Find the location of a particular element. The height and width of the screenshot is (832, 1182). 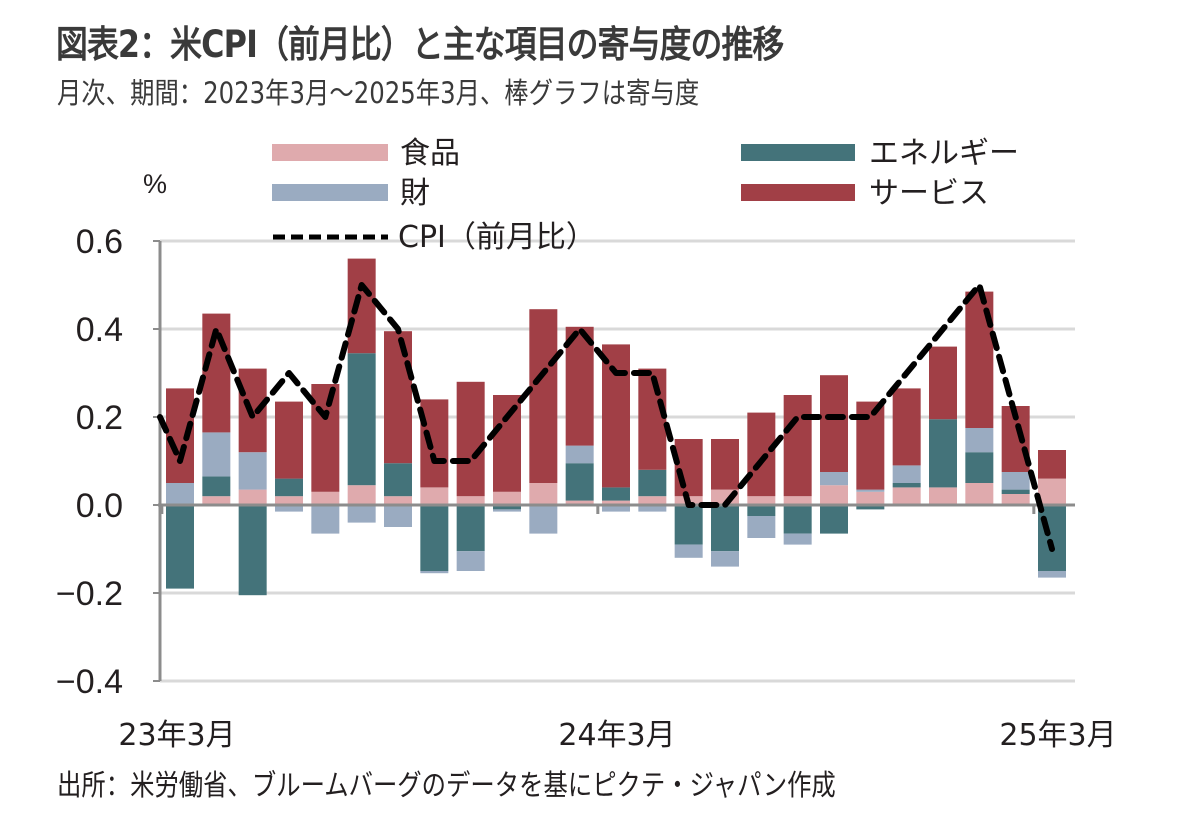

x-axis-ticks: 23年3月 24年3月 25年3月 is located at coordinates (617, 735).